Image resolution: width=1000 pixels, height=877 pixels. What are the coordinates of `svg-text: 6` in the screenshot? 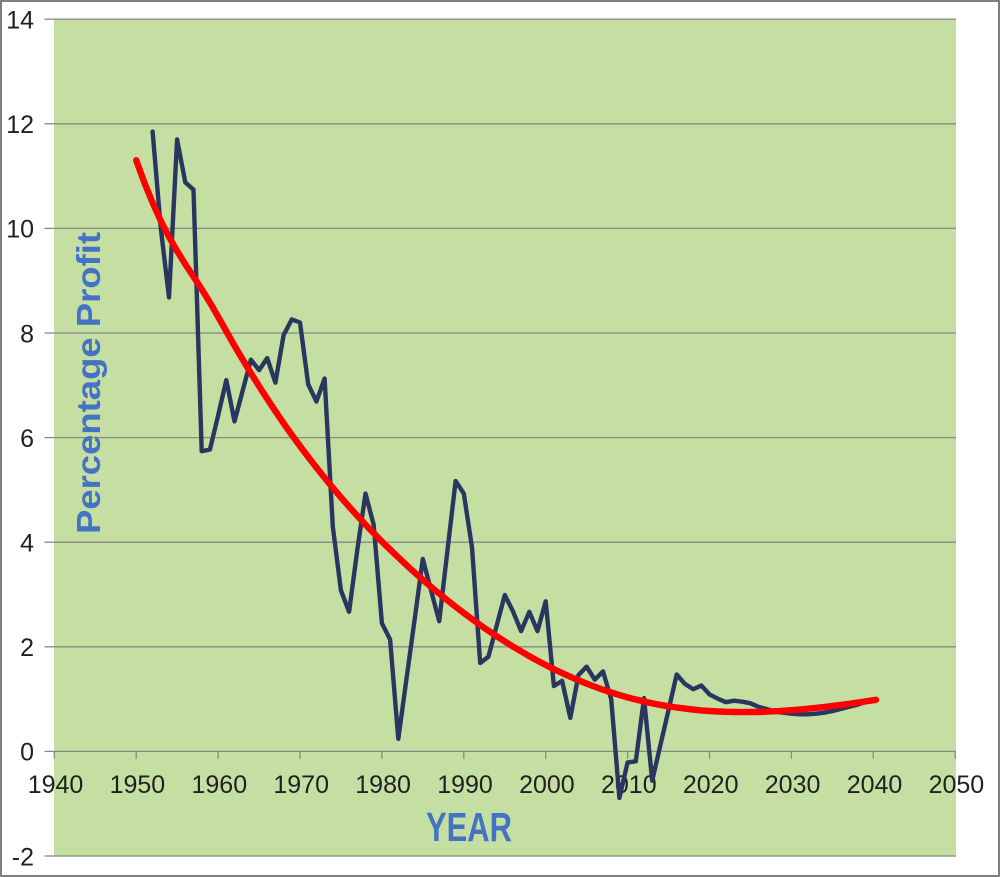 It's located at (27, 439).